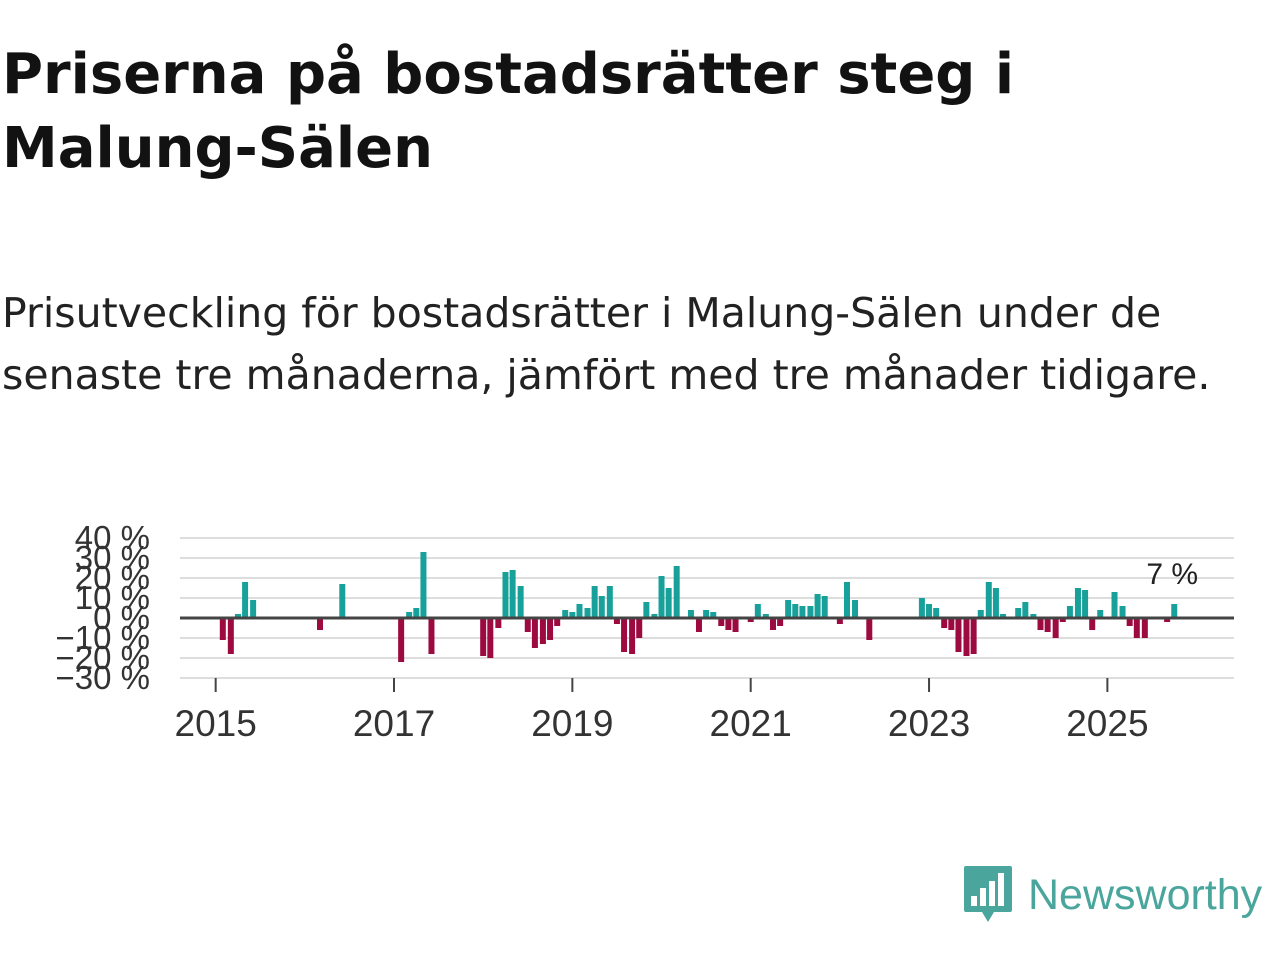 The image size is (1280, 960). What do you see at coordinates (394, 723) in the screenshot?
I see `x-tick-label: 2017` at bounding box center [394, 723].